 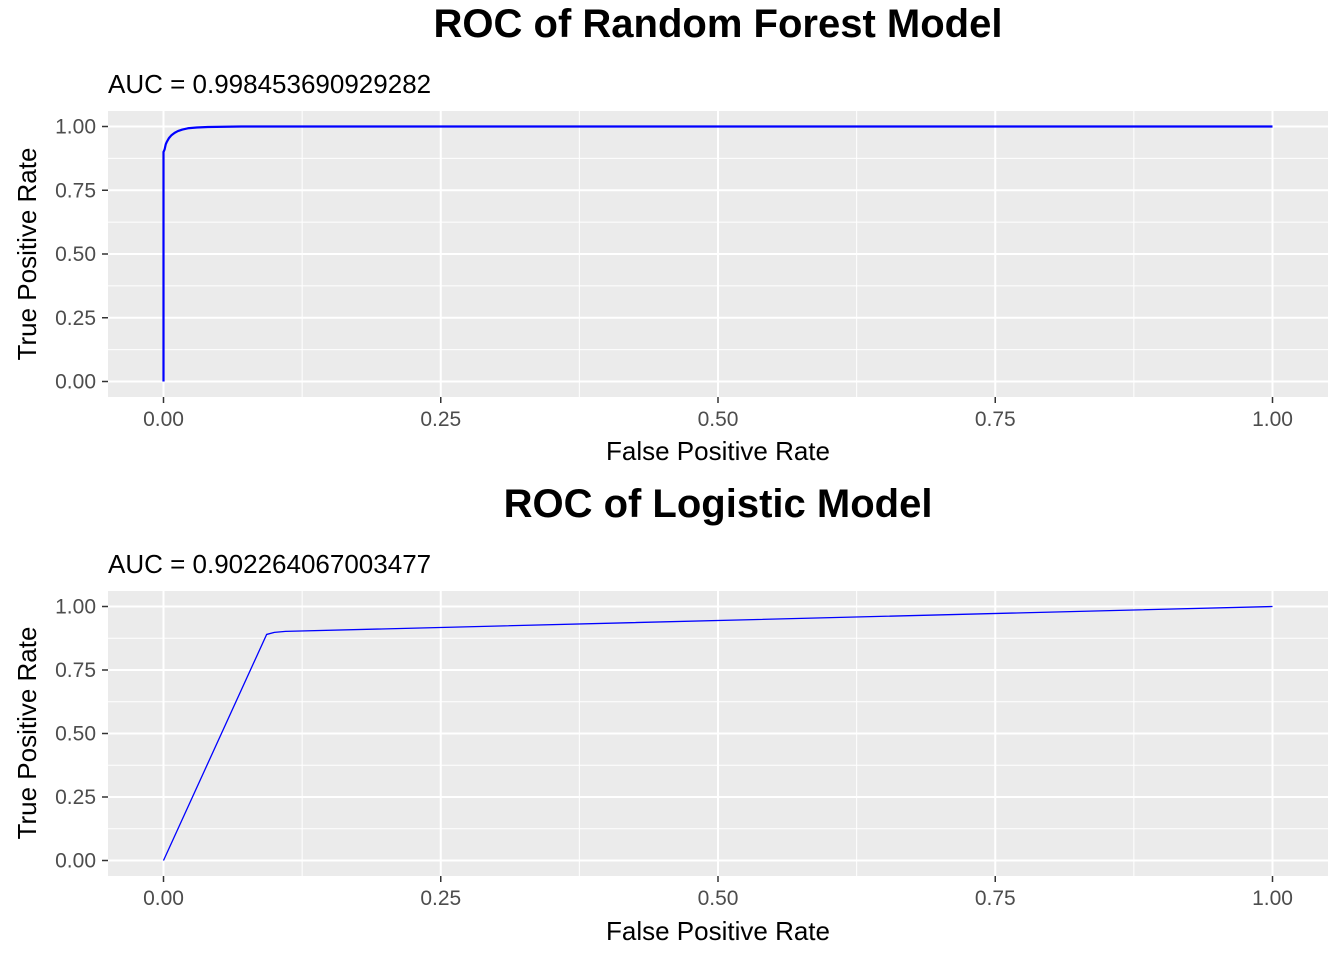 What do you see at coordinates (718, 24) in the screenshot?
I see `chart-title: ROC of Random Forest Model` at bounding box center [718, 24].